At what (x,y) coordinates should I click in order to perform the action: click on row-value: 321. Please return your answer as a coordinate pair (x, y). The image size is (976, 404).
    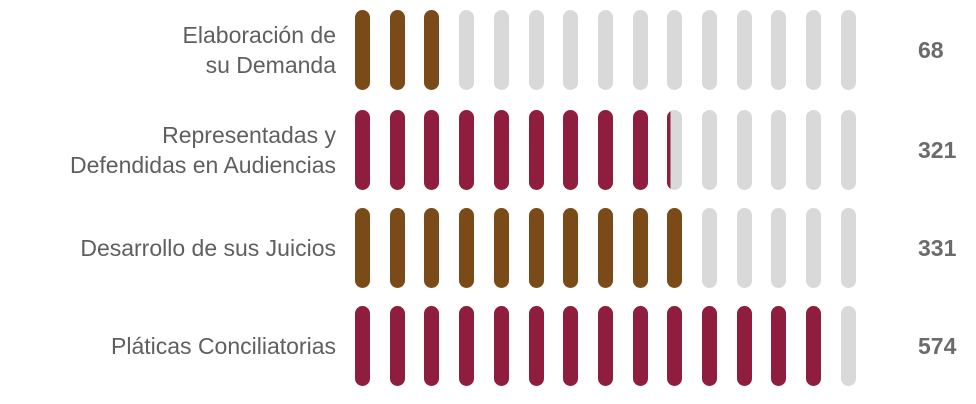
    Looking at the image, I should click on (937, 150).